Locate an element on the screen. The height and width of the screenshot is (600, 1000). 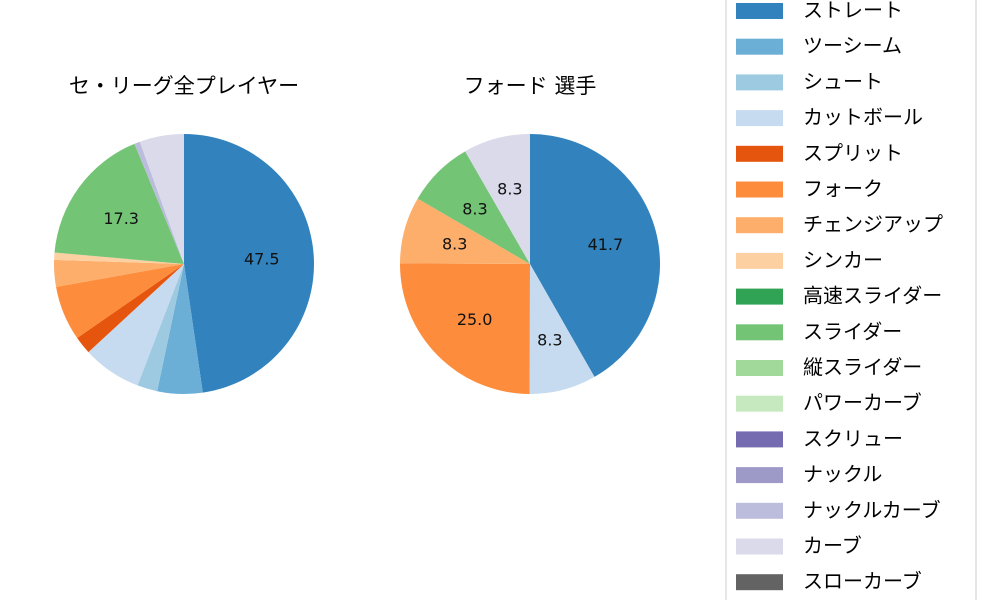
legend-label-9: スライダー is located at coordinates (852, 331).